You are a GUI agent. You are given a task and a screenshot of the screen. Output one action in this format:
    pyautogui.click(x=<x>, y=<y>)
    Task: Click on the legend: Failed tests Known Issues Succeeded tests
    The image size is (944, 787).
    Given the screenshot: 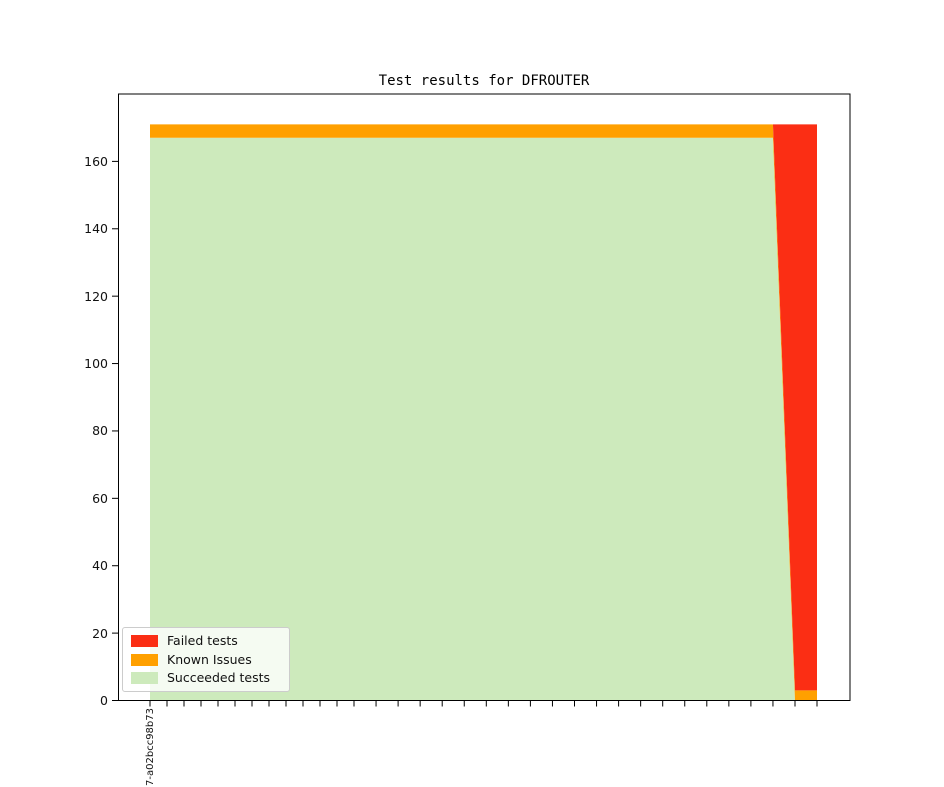 What is the action you would take?
    pyautogui.click(x=206, y=659)
    